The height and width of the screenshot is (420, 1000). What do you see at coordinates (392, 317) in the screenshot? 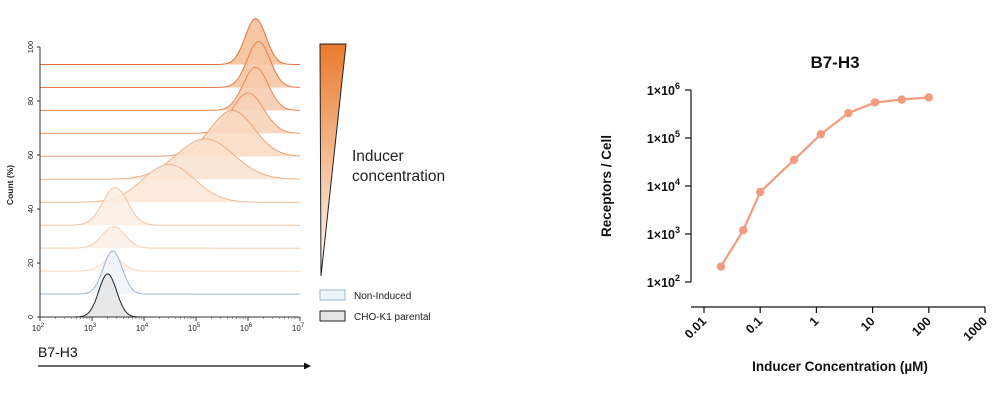
I see `legend-label-parental: CHO-K1 parental` at bounding box center [392, 317].